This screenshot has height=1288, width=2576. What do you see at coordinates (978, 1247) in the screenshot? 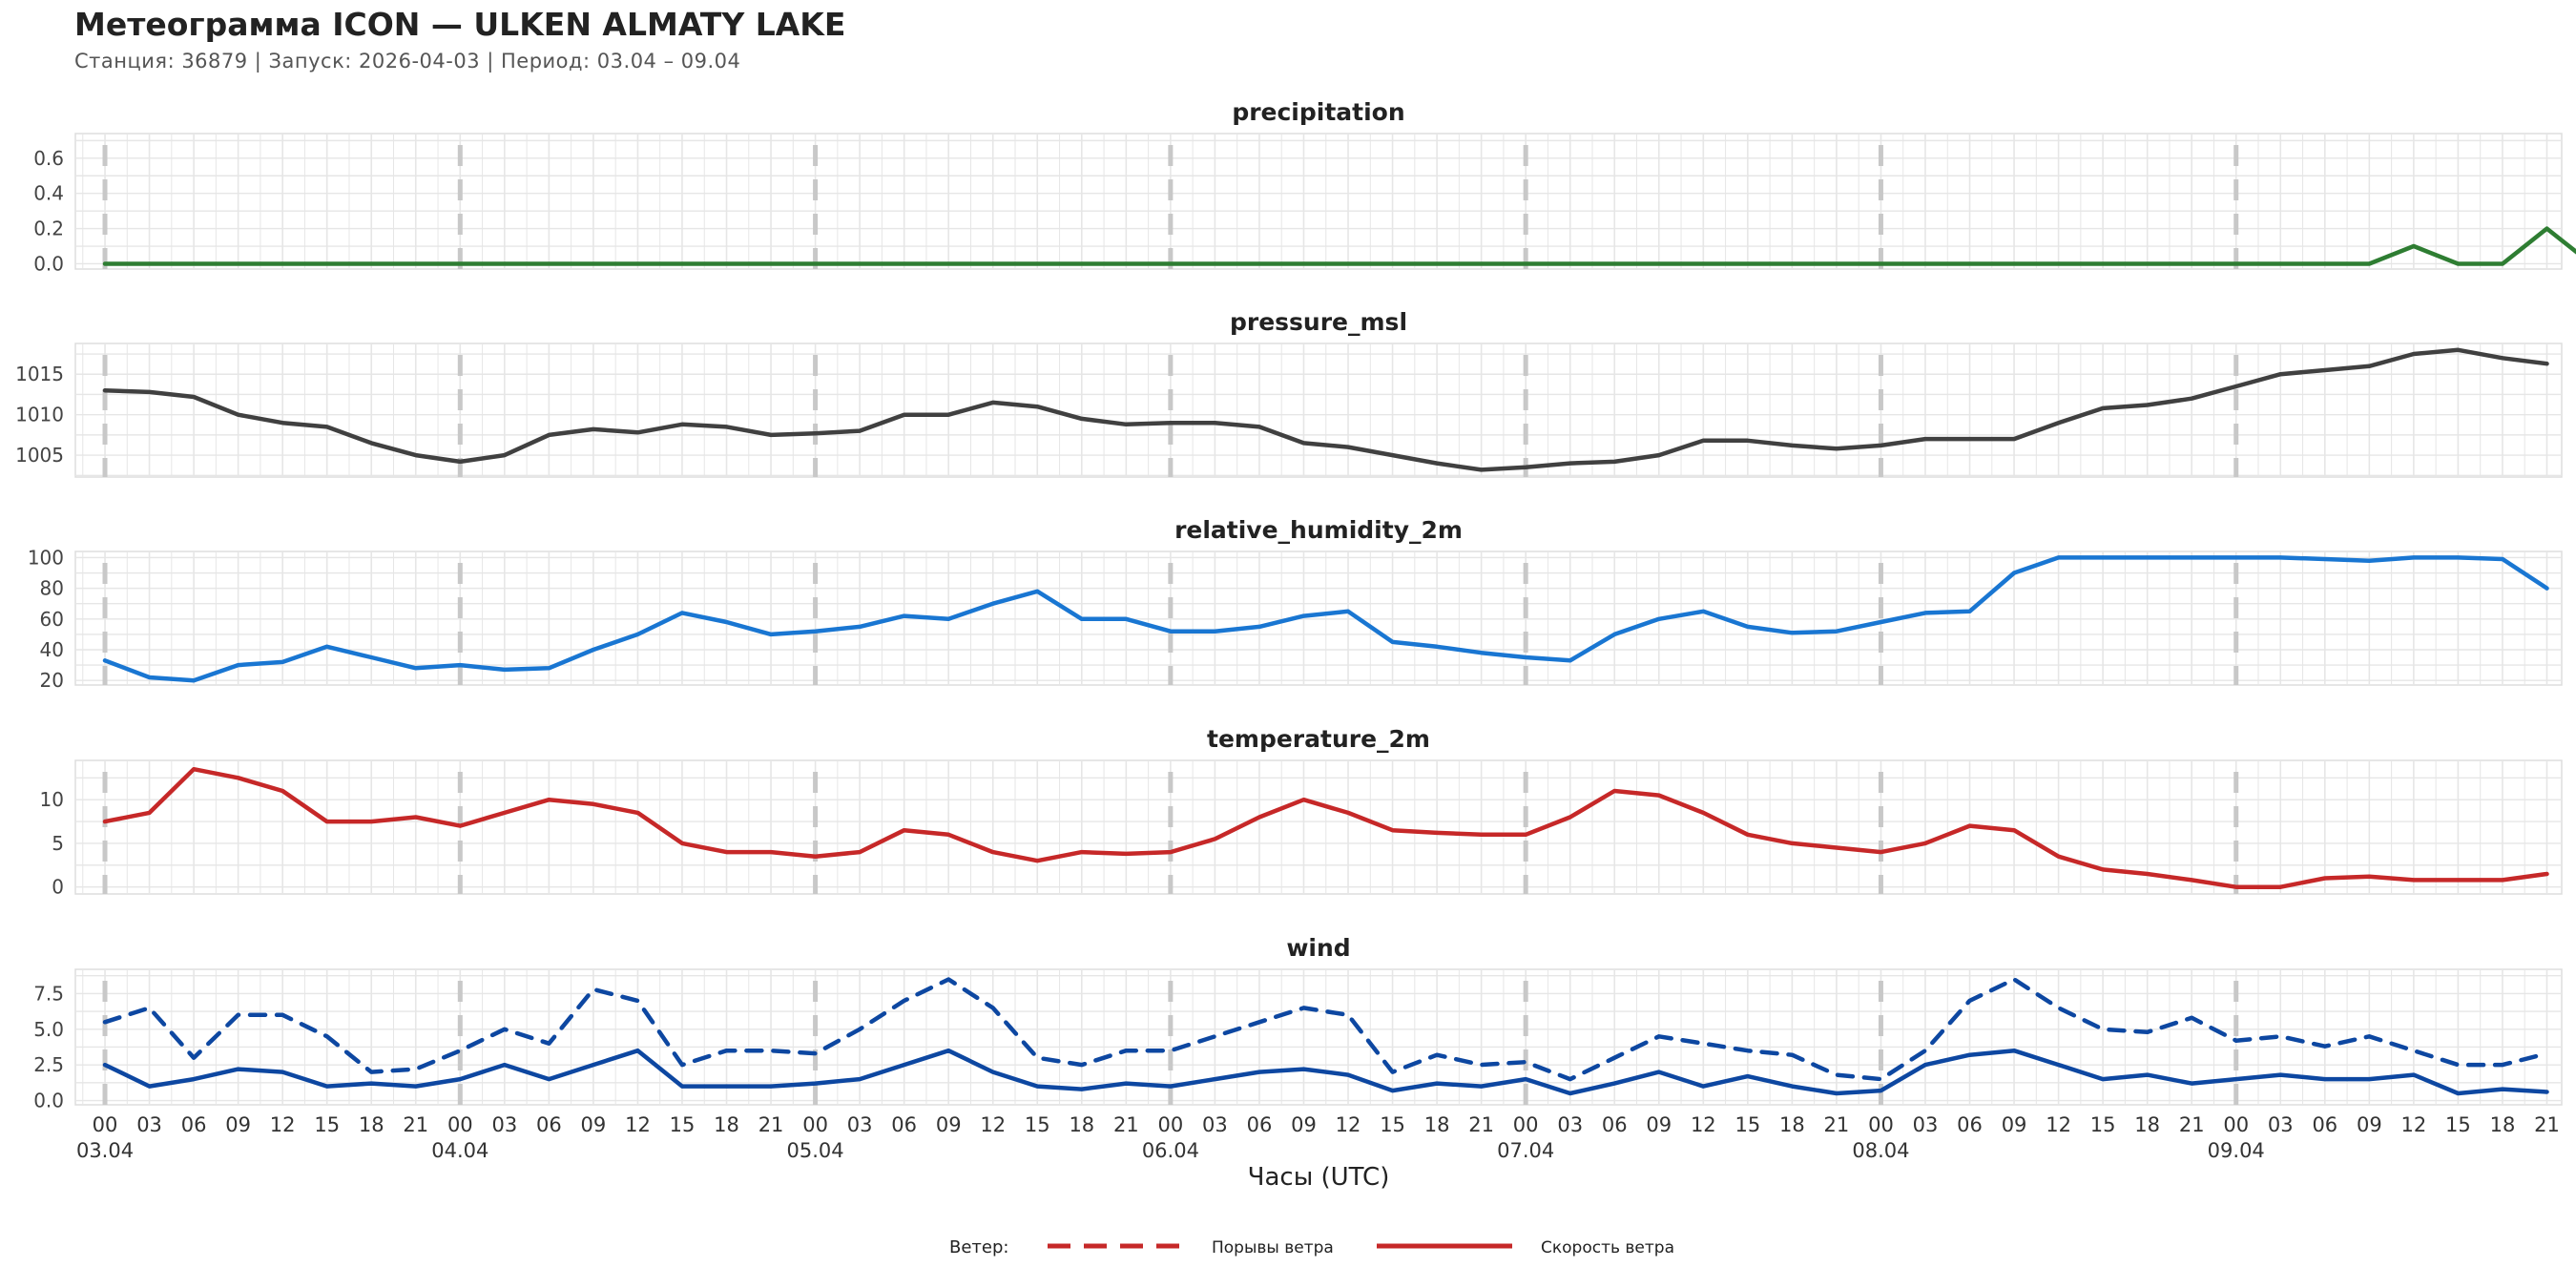
I see `legend-title: Ветер:` at bounding box center [978, 1247].